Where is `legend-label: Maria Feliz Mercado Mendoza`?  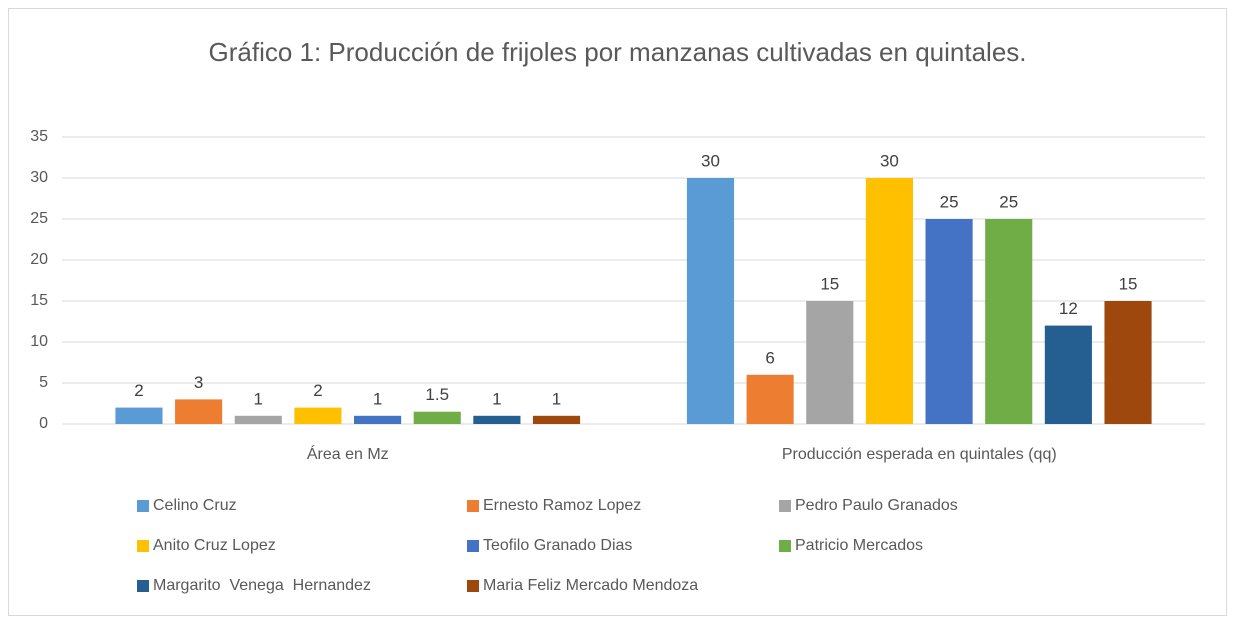
legend-label: Maria Feliz Mercado Mendoza is located at coordinates (590, 585).